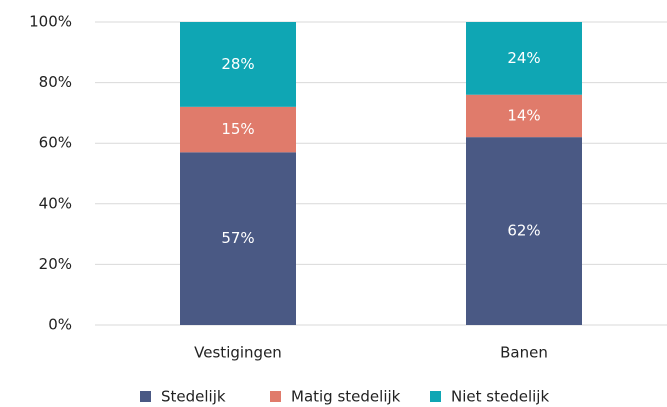  What do you see at coordinates (55, 203) in the screenshot?
I see `y-tick-label: 40%` at bounding box center [55, 203].